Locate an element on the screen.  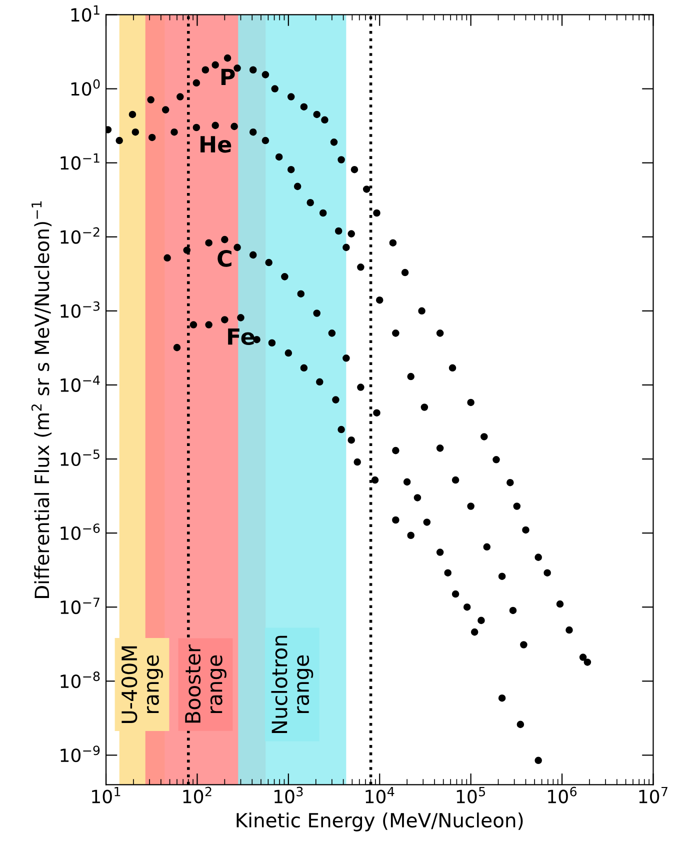
series-label: P is located at coordinates (228, 77).